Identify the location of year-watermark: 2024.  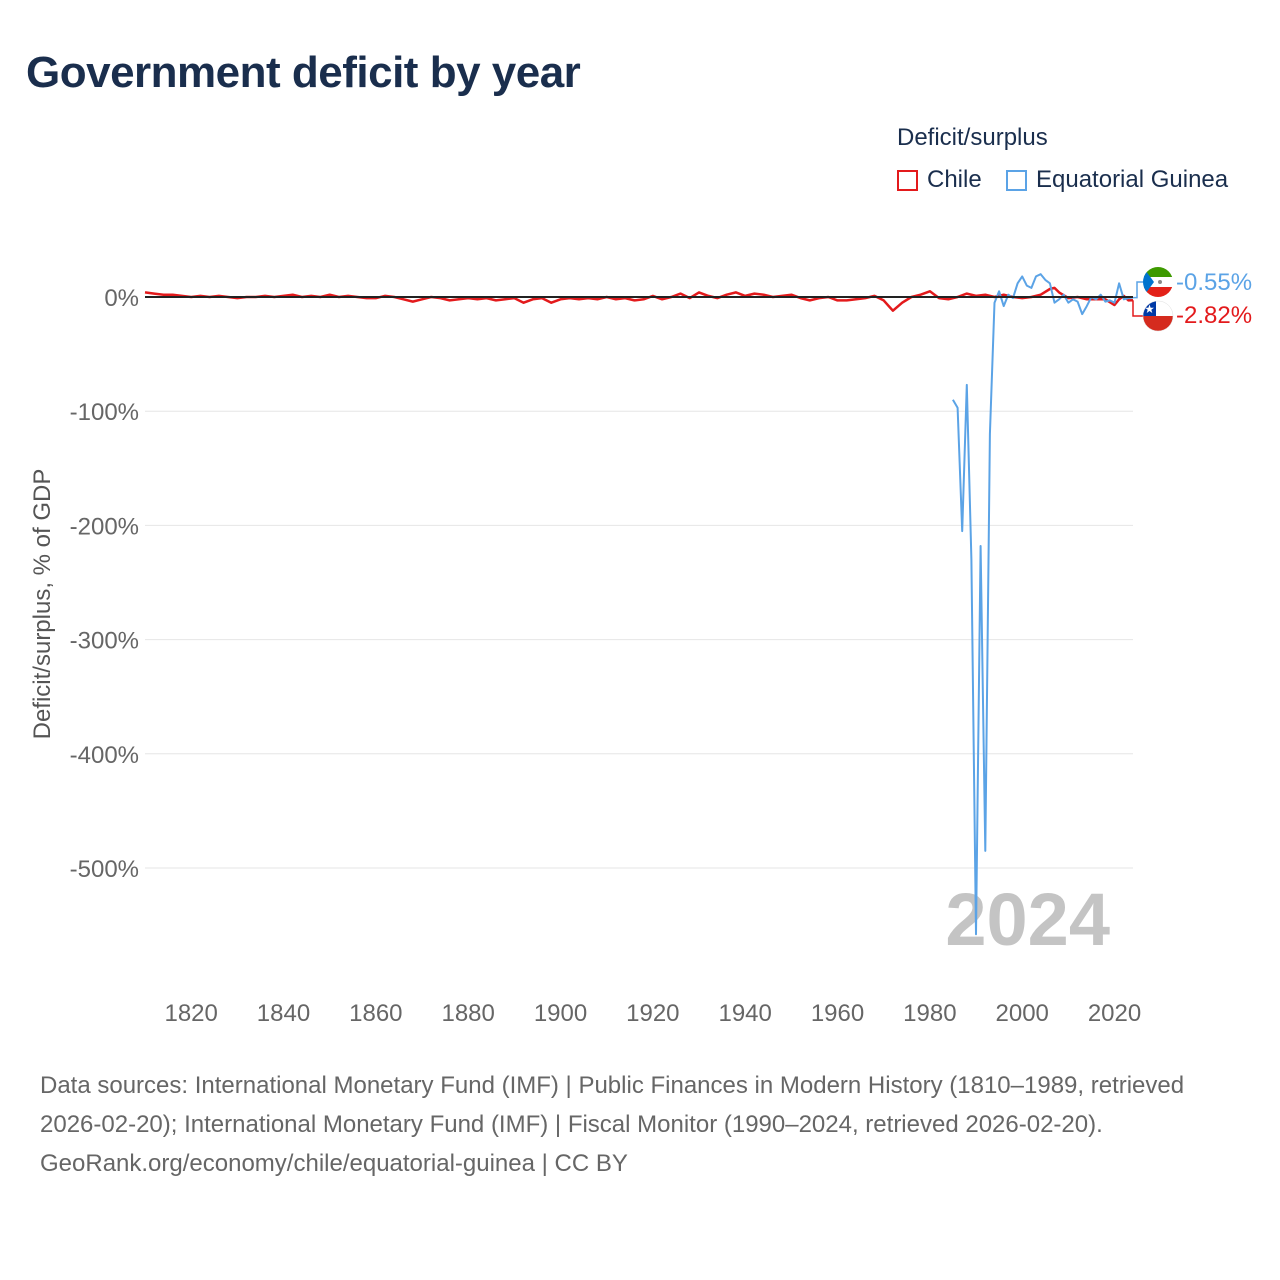
(1027, 919).